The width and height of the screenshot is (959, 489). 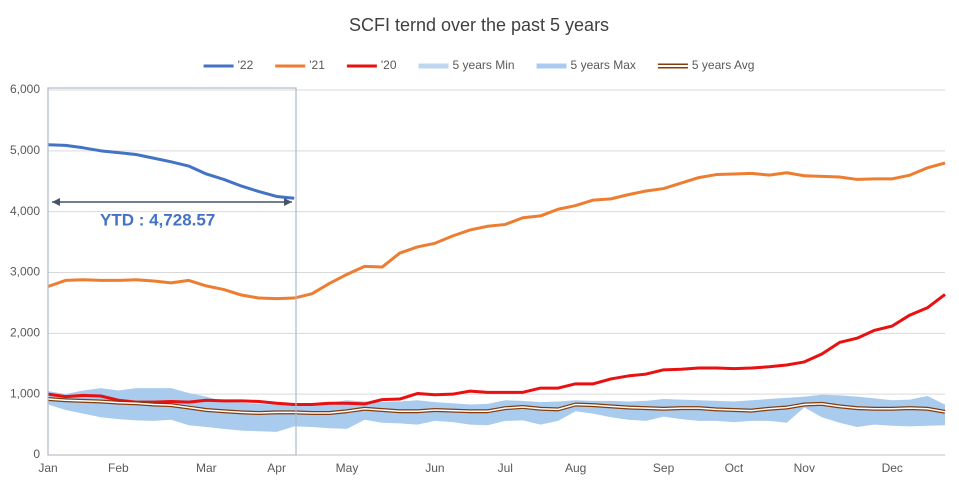 I want to click on x-tick-label: Oct, so click(x=734, y=468).